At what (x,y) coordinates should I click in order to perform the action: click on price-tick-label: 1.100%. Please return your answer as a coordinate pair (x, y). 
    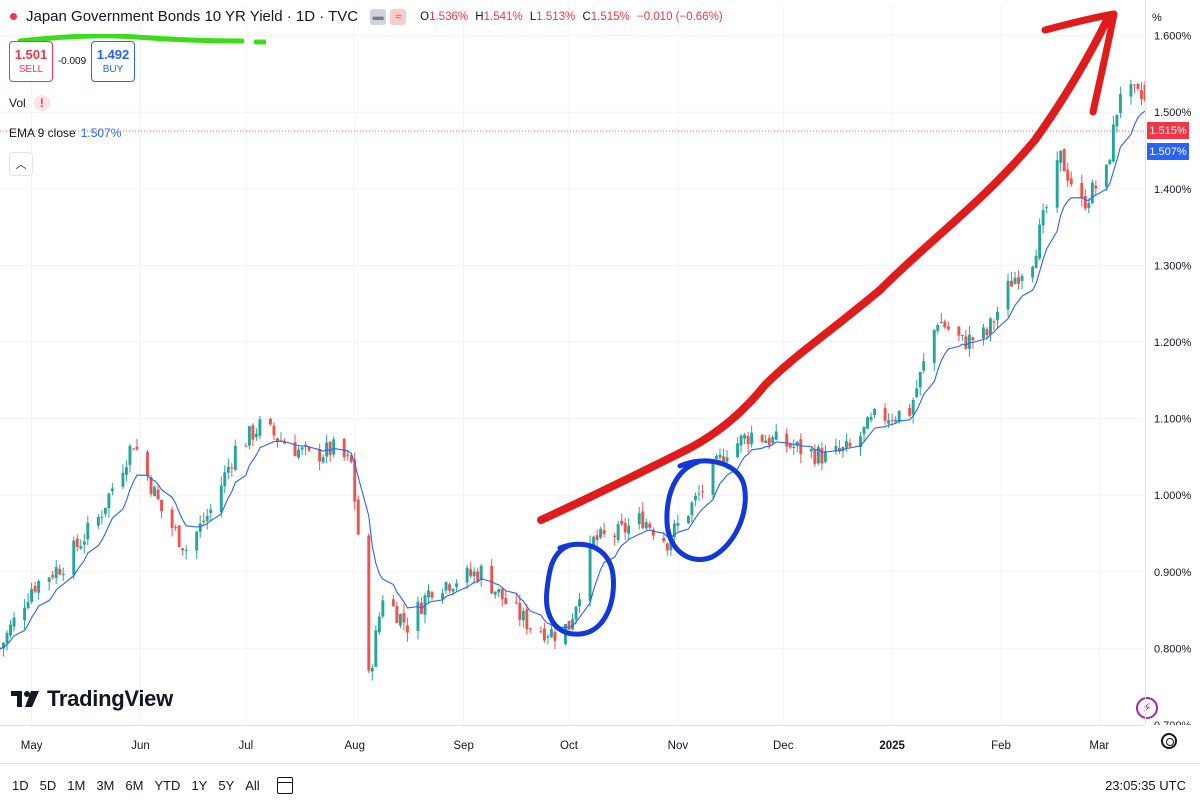
    Looking at the image, I should click on (1173, 420).